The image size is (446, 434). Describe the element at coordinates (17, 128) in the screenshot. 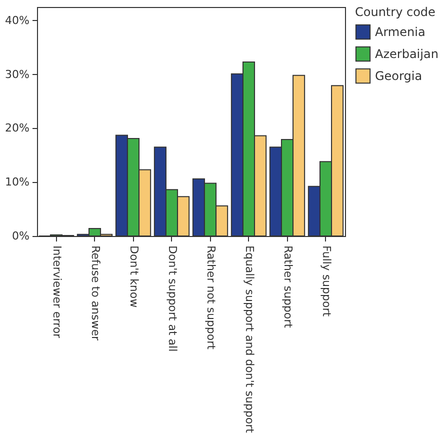

I see `y-tick-label: 20%` at that location.